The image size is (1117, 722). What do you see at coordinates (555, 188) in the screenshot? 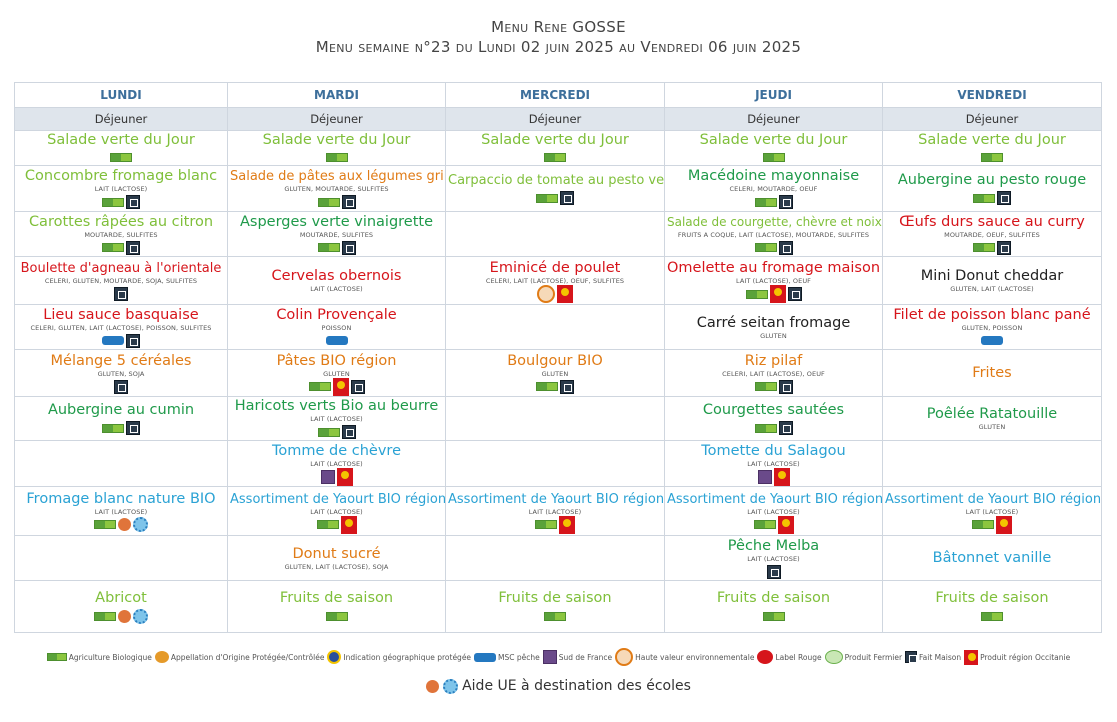
I see `menu-cell: Carpaccio de tomate au pesto vert` at bounding box center [555, 188].